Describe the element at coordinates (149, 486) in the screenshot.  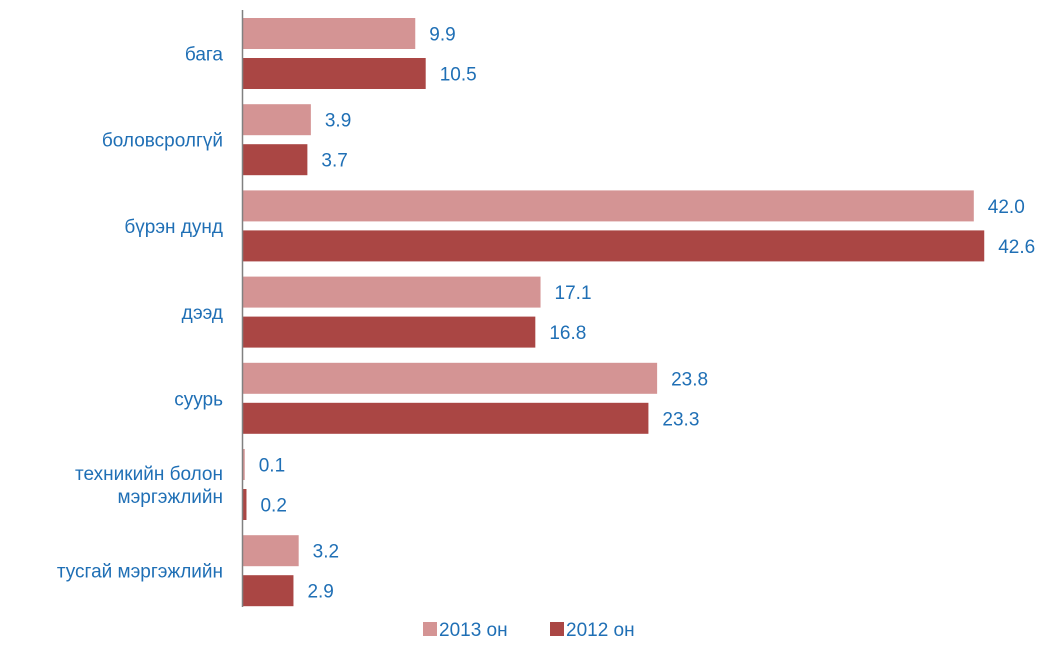
I see `category-label-5: техникийн болон мэргэжлийн` at that location.